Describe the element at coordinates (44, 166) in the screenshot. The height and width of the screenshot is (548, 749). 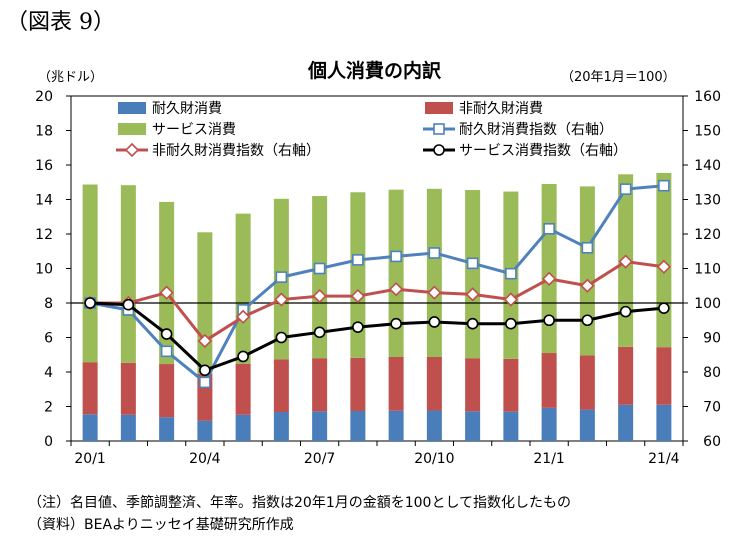
I see `left-axis-tick-label: 16` at that location.